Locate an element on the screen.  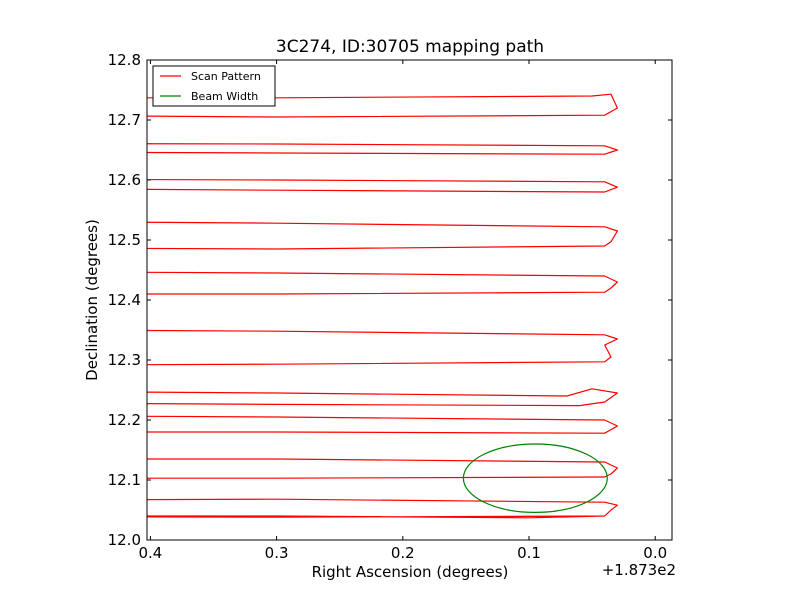
y-tick-label: 12.4 is located at coordinates (124, 300).